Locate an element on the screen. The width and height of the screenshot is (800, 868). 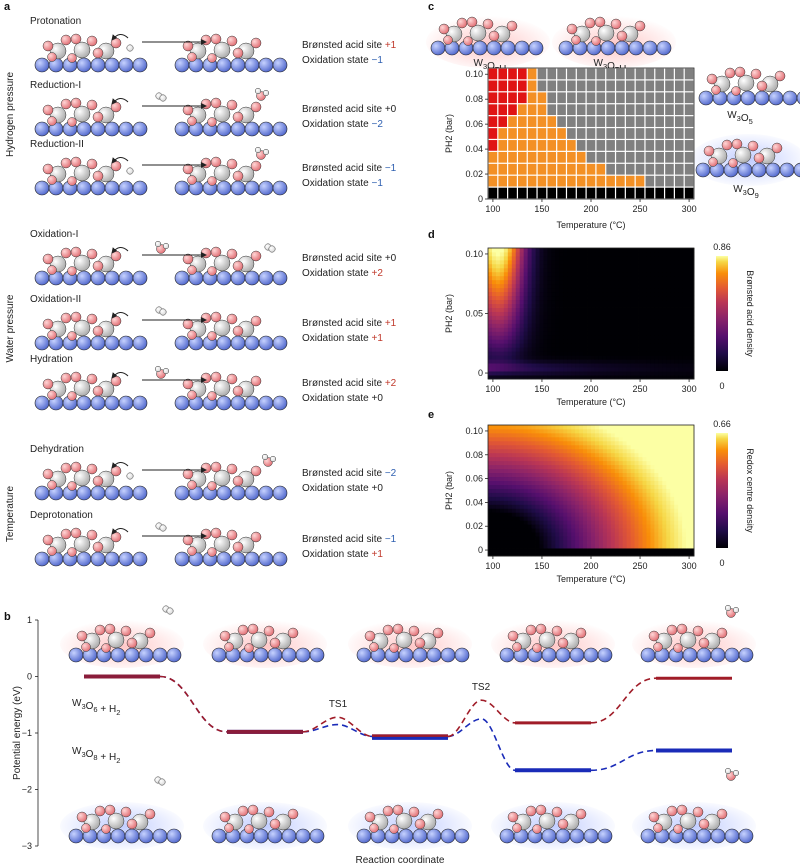
bronsted-acid-site-text: Brønsted acid site +2 is located at coordinates (349, 383).